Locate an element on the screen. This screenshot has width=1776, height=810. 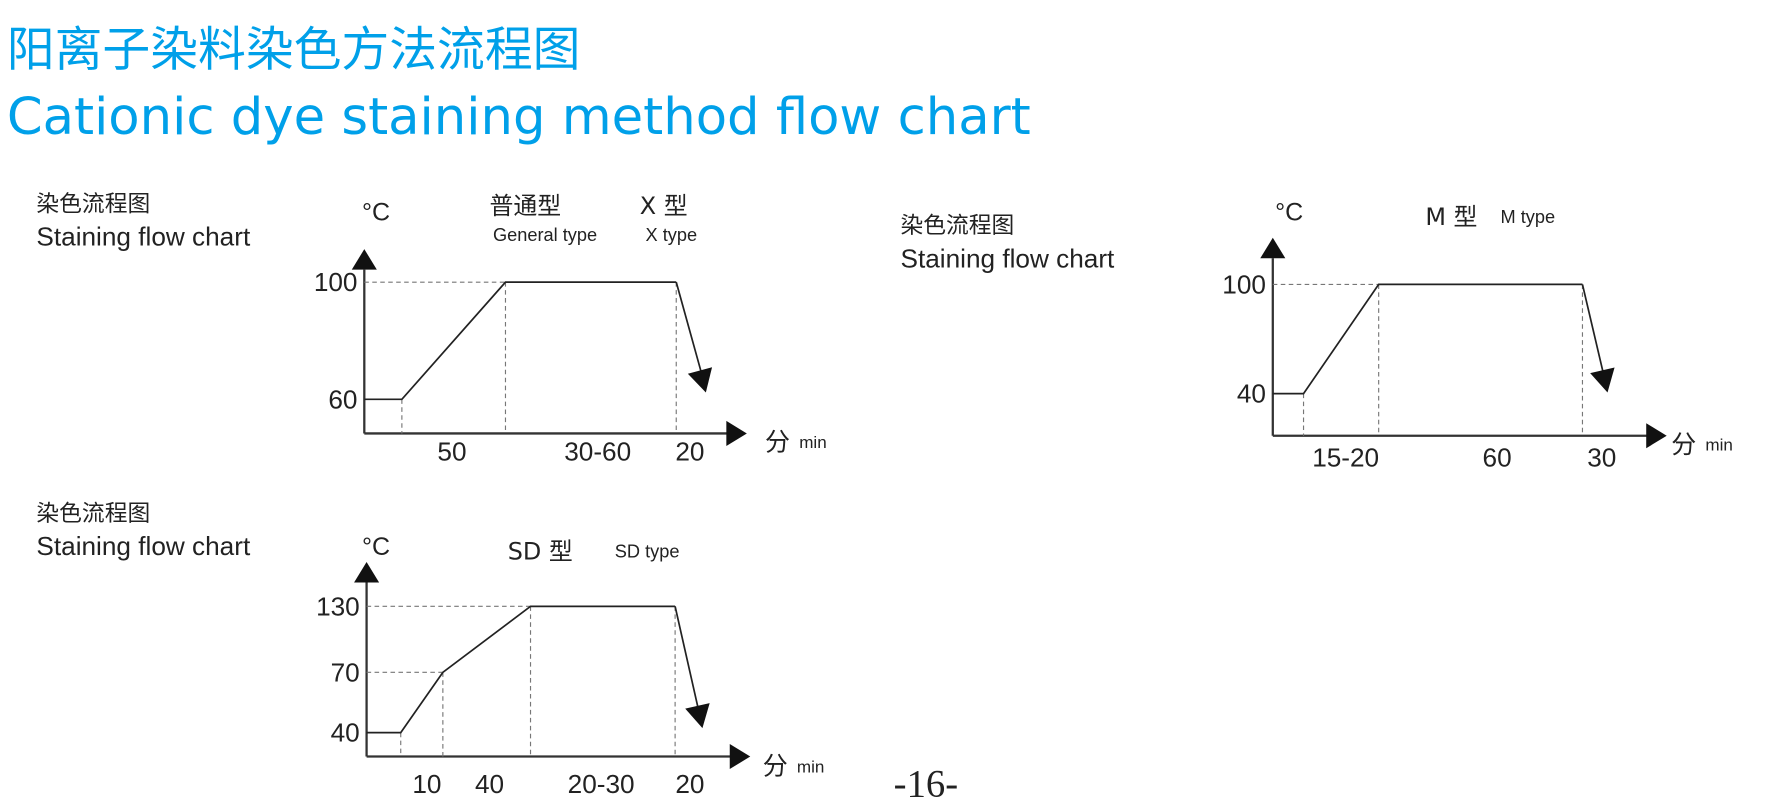
segment-time-label: 30 is located at coordinates (1601, 457).